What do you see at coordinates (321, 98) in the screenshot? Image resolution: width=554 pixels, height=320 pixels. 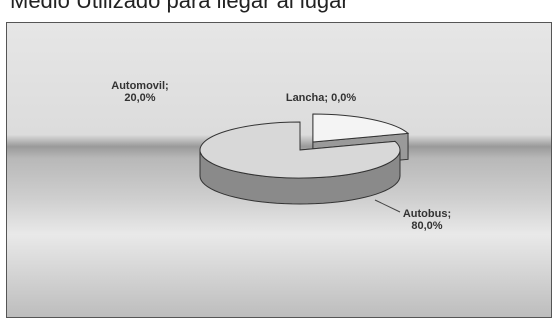 I see `data-label: Lancha; 0,0%` at bounding box center [321, 98].